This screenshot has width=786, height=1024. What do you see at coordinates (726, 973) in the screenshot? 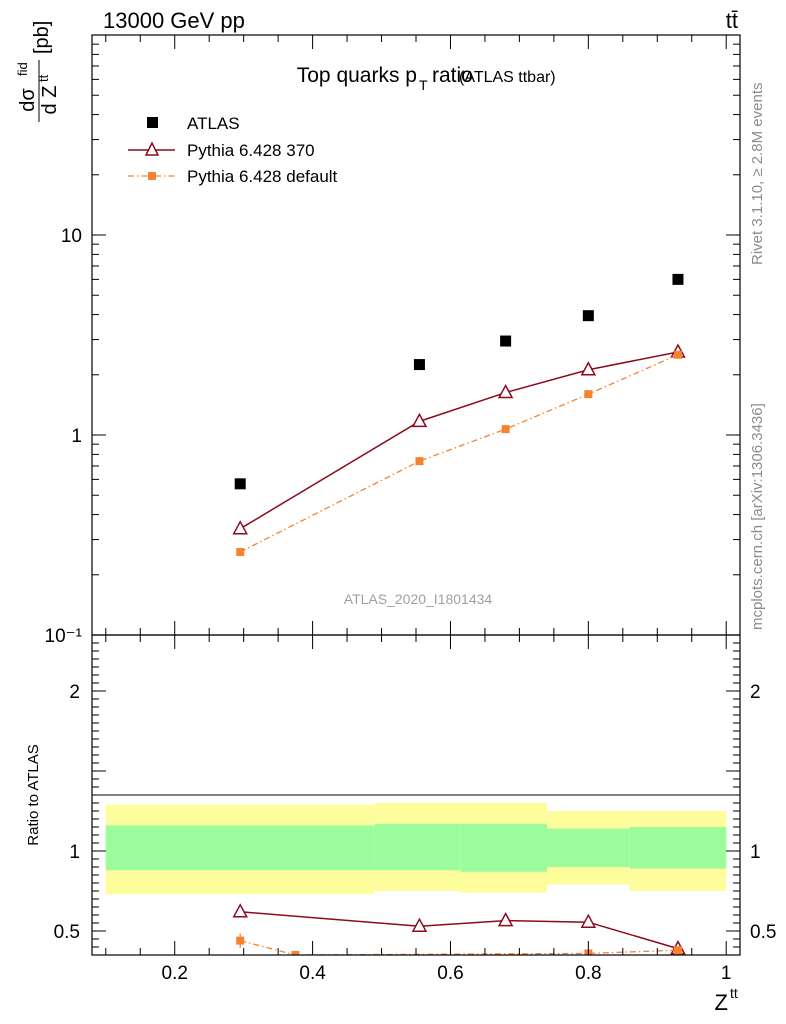
I see `ratio-xtick-label: 1` at bounding box center [726, 973].